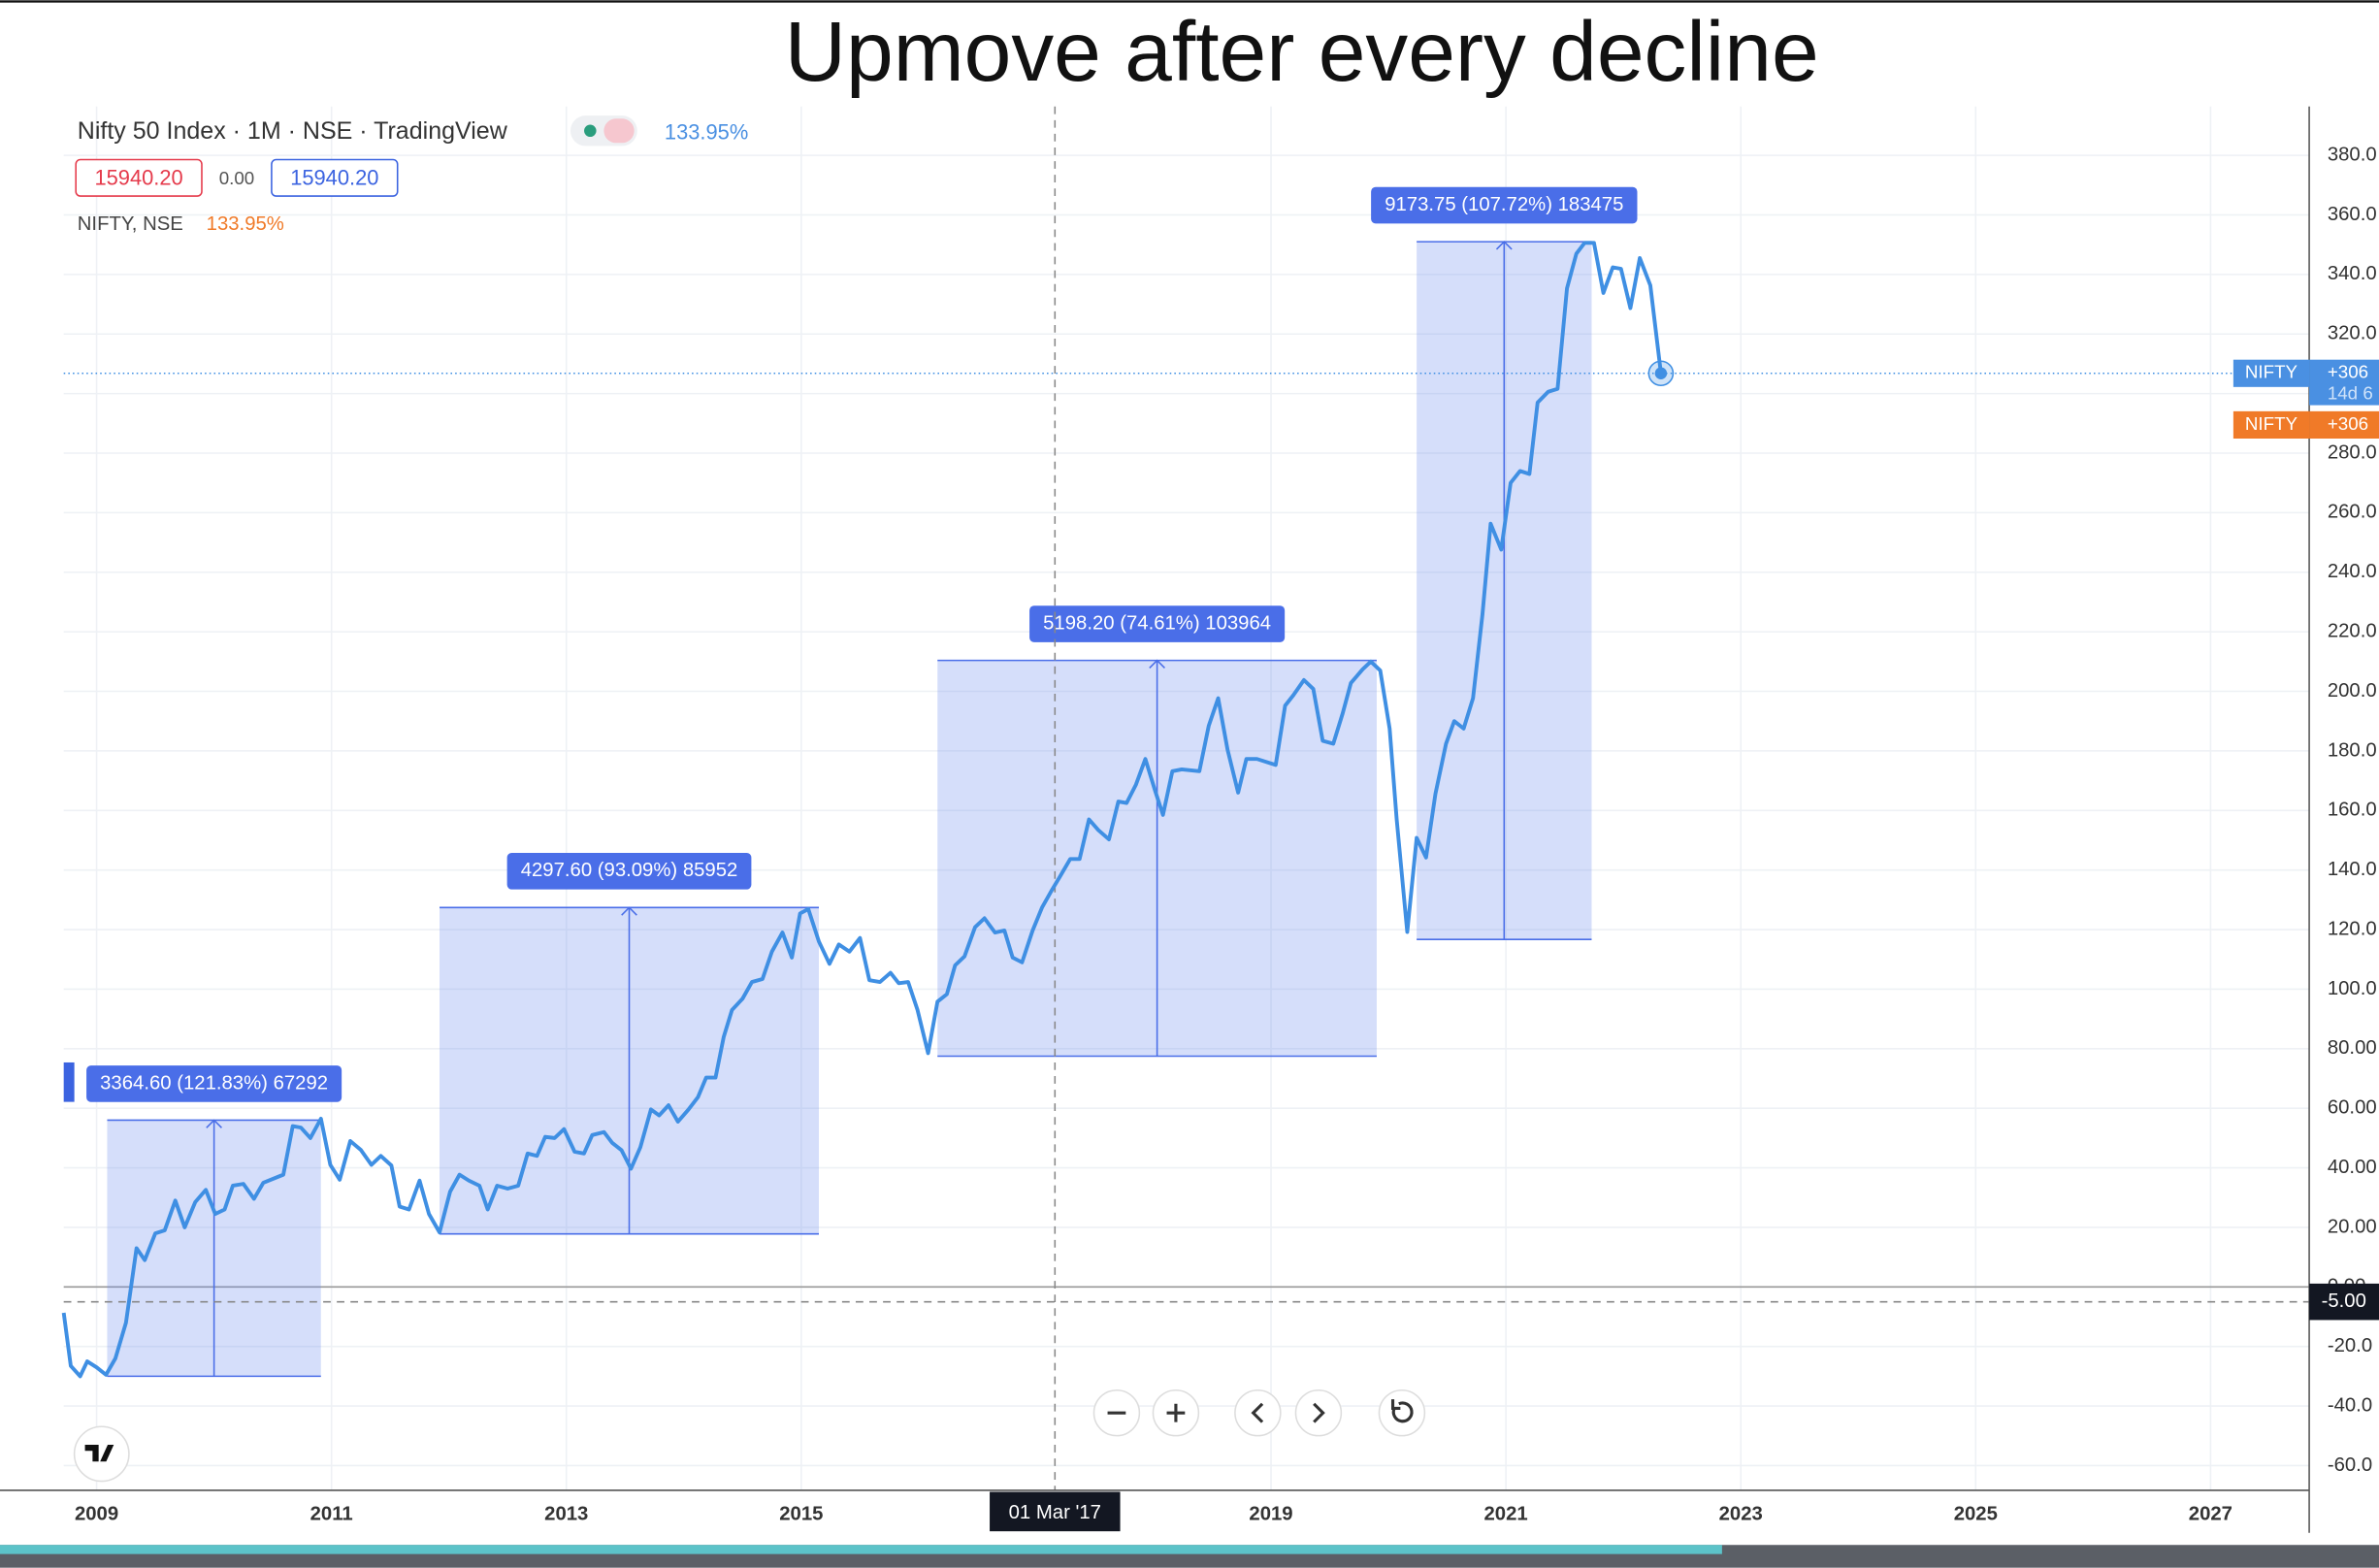  Describe the element at coordinates (246, 224) in the screenshot. I see `legend-change: 133.95%` at that location.